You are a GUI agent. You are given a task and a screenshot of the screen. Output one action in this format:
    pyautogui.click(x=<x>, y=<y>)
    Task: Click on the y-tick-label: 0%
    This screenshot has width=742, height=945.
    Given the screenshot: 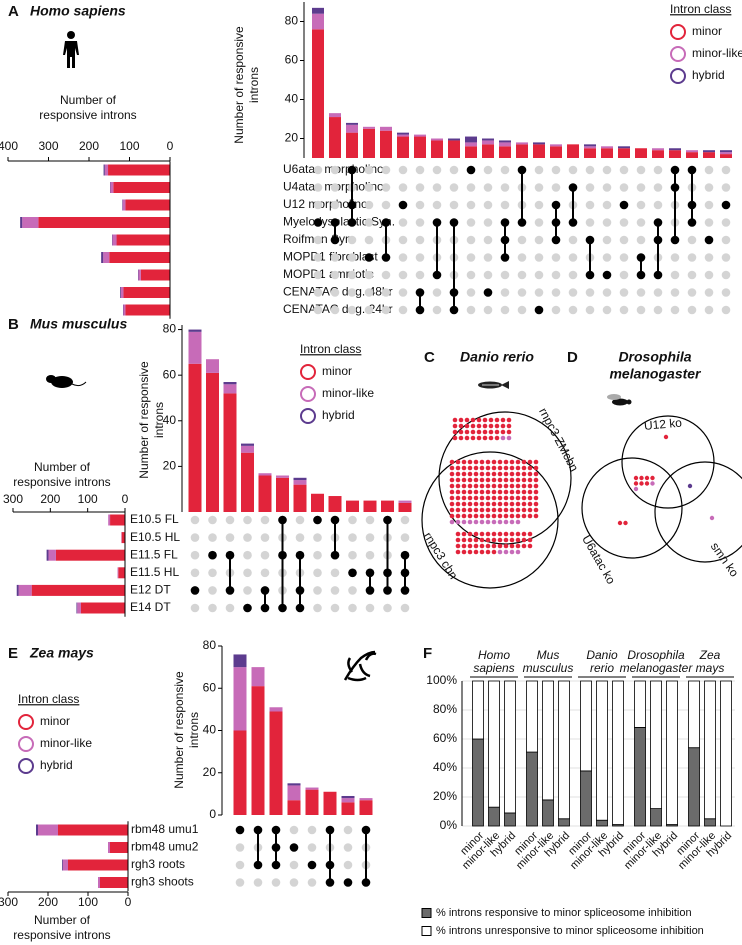 What is the action you would take?
    pyautogui.click(x=449, y=825)
    